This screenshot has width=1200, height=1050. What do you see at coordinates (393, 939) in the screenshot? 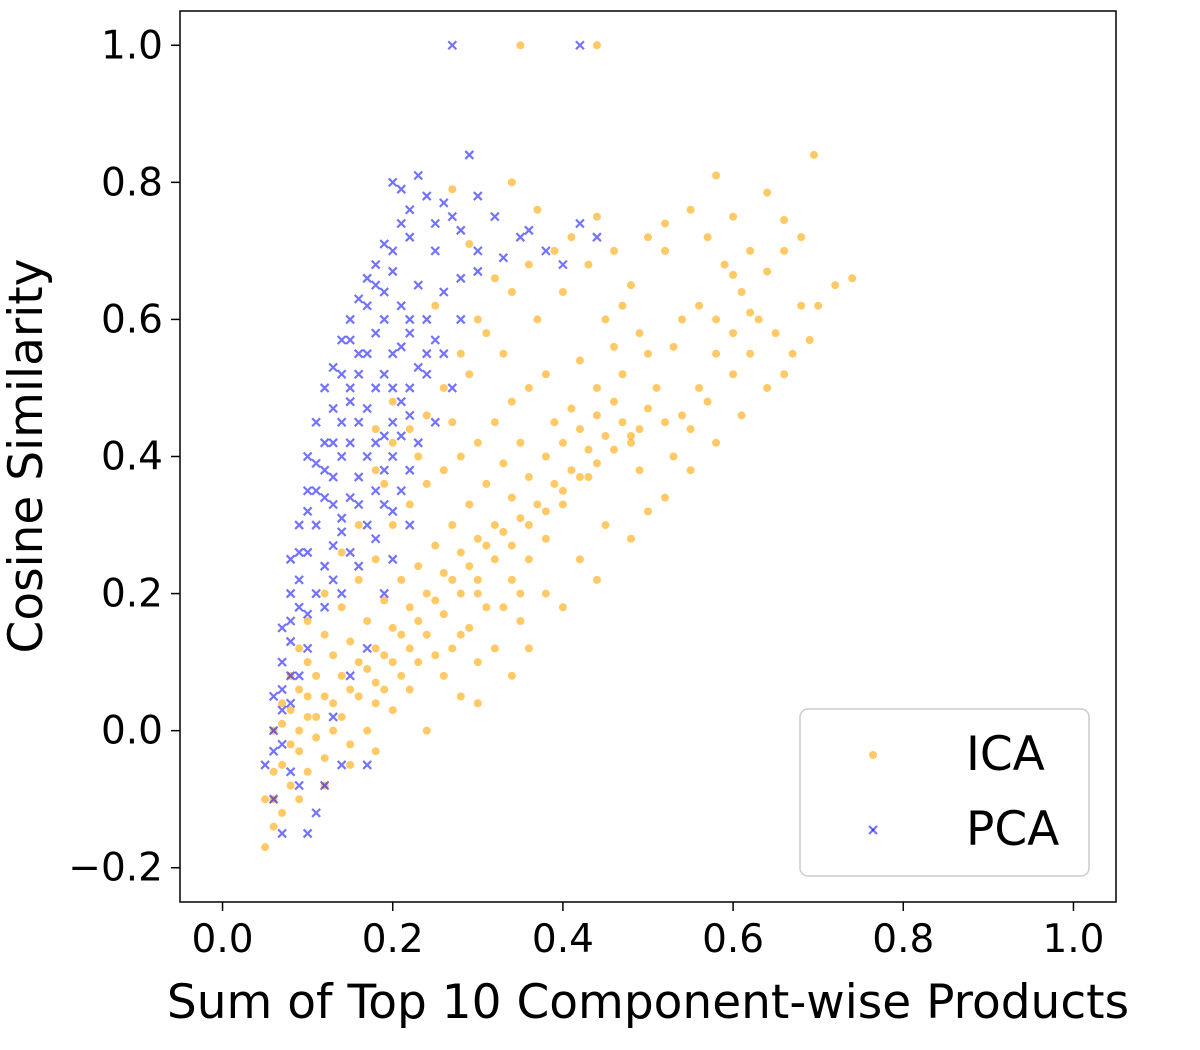
I see `x-tick-label: 0.2` at bounding box center [393, 939].